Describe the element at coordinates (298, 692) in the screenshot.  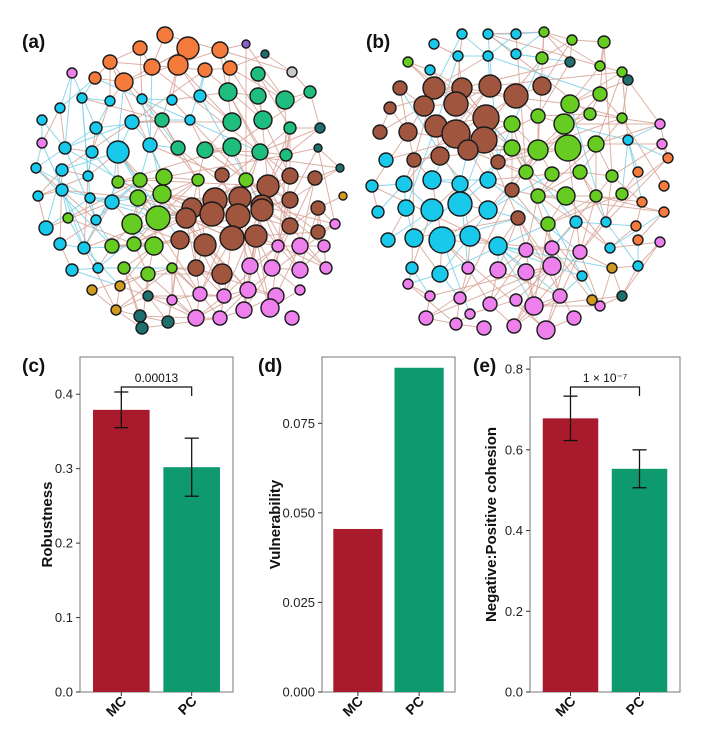
I see `y-tick-label: 0.000` at that location.